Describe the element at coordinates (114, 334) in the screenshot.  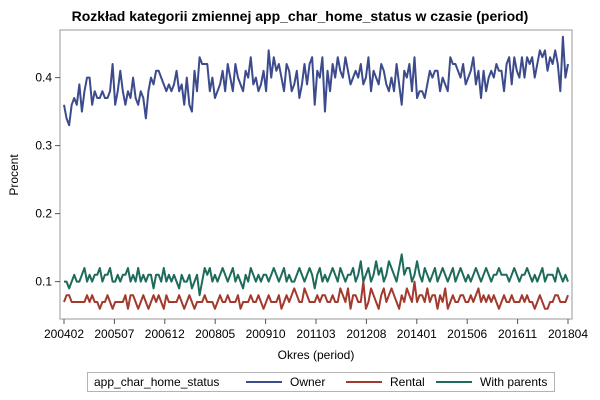
I see `x-tick-label: 200507` at that location.